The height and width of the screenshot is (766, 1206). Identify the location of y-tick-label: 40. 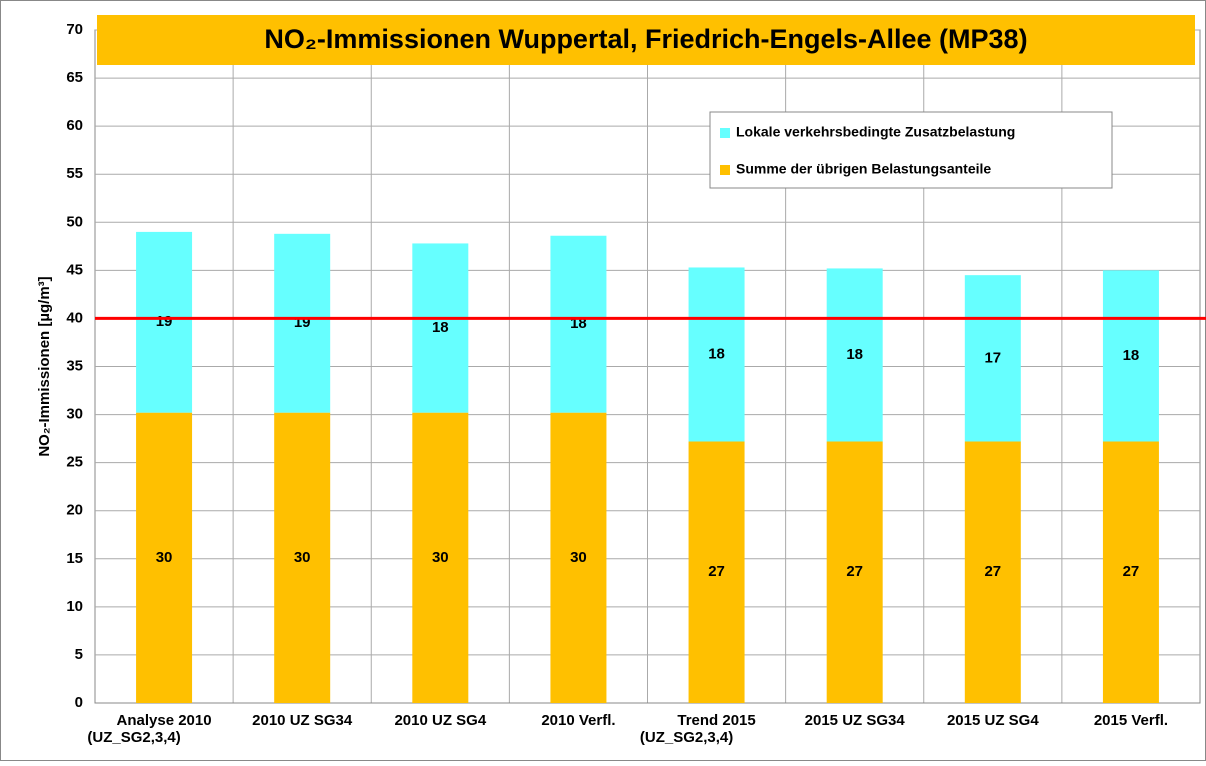
(74, 317).